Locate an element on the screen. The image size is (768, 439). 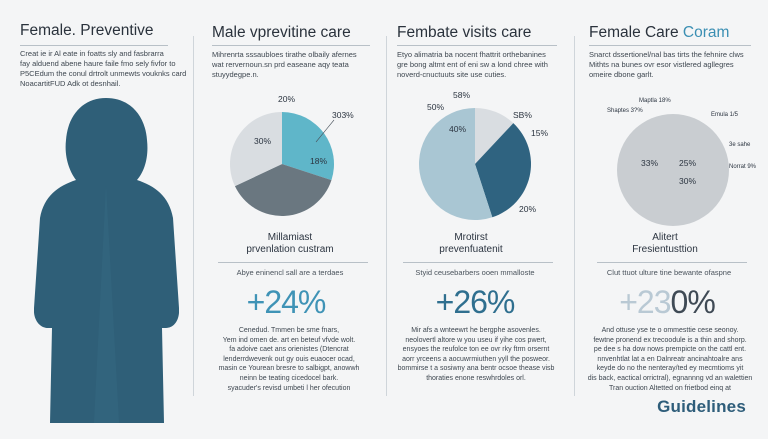
slice-label: 40% is located at coordinates (457, 129).